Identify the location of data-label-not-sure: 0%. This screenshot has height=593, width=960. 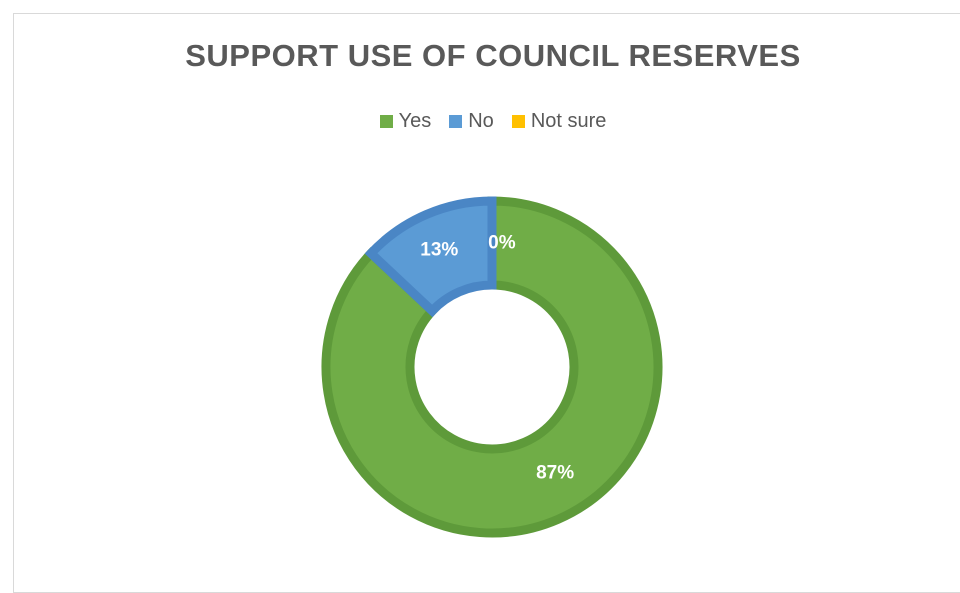
(502, 242).